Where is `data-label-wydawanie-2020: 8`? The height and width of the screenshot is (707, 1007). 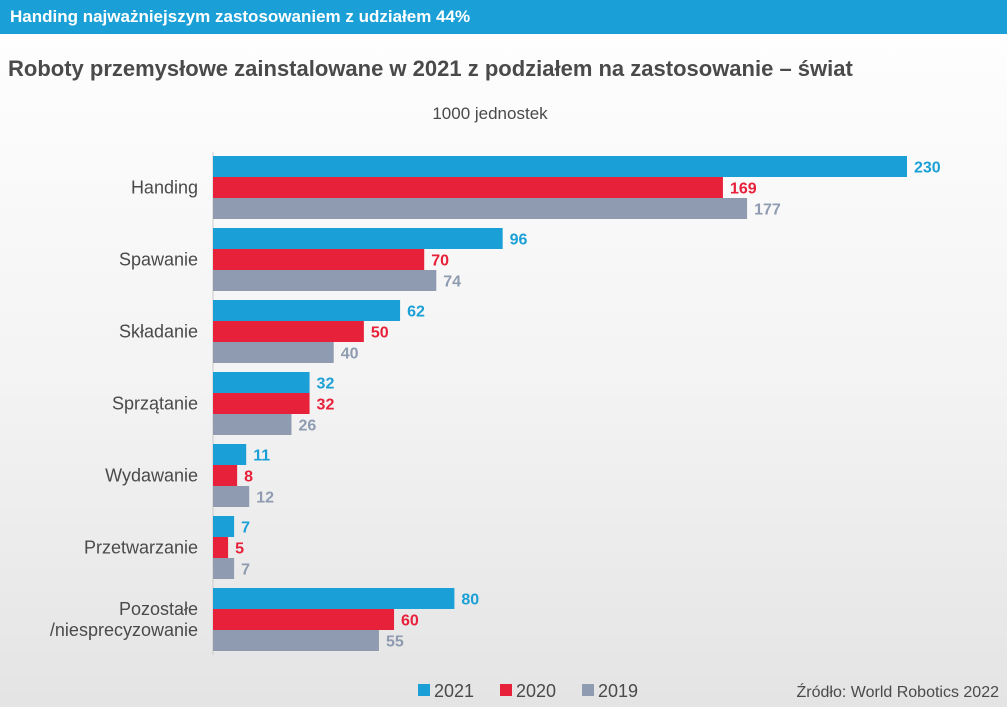
data-label-wydawanie-2020: 8 is located at coordinates (248, 477).